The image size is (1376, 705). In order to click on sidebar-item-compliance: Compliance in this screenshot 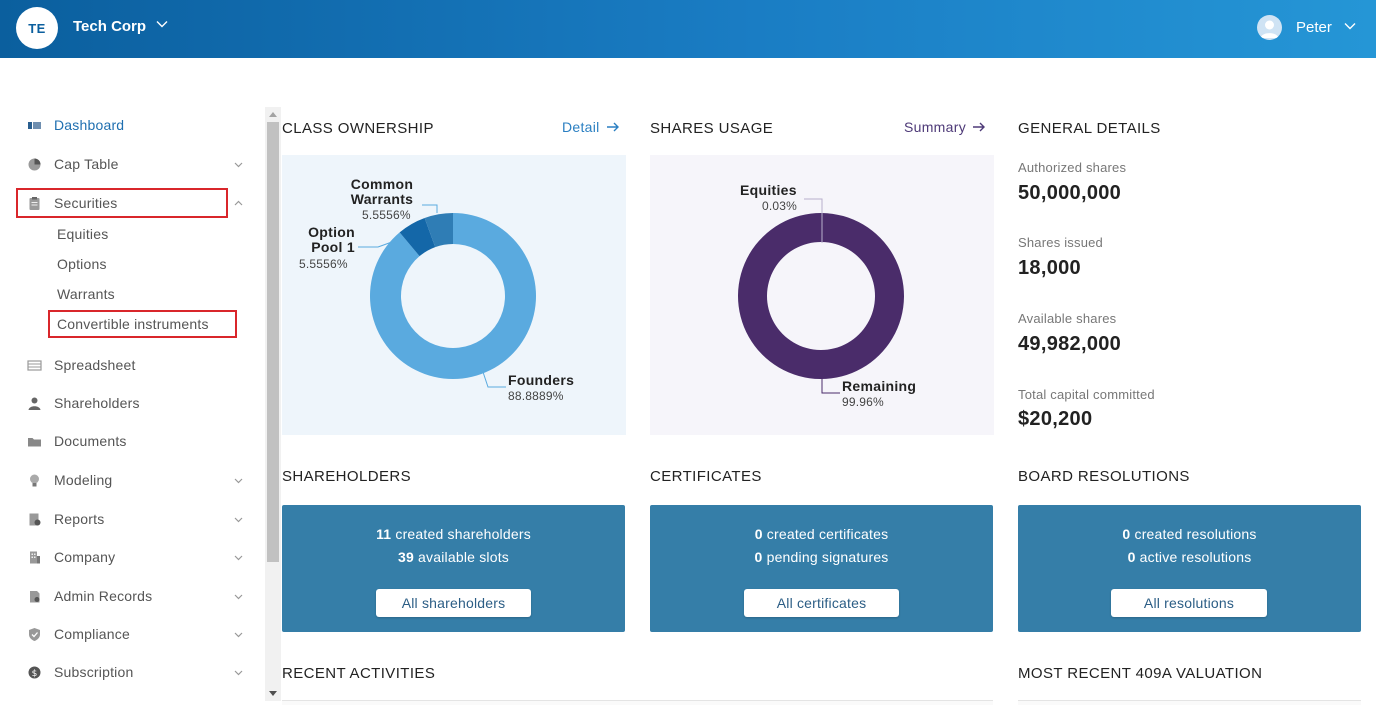, I will do `click(130, 634)`.